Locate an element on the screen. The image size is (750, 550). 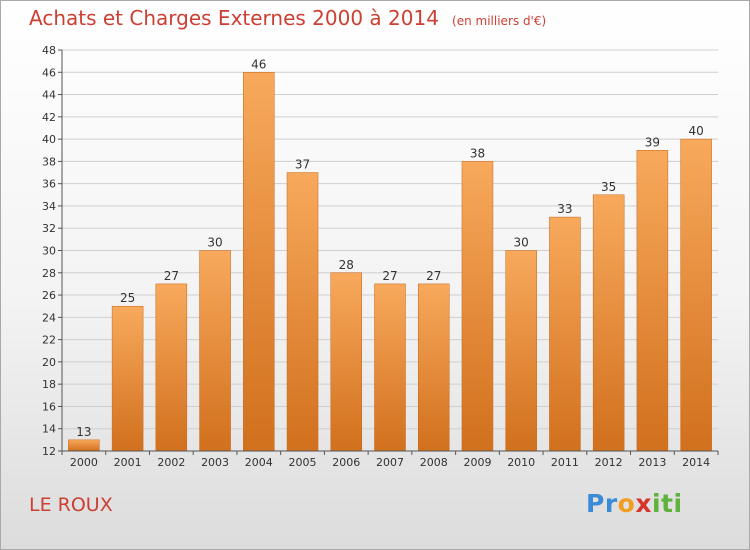
y-tick-label: 20 is located at coordinates (49, 362).